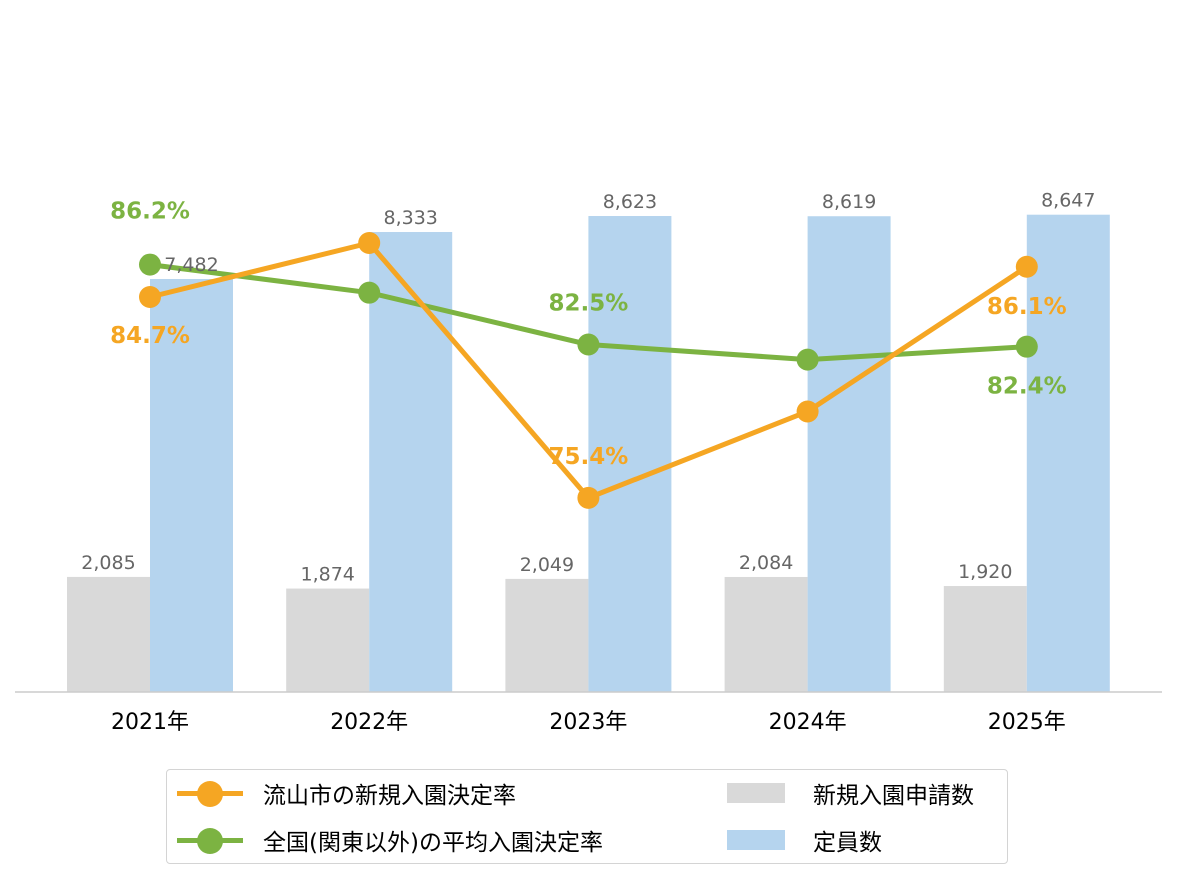  I want to click on legend-label: 新規入園申請数, so click(893, 796).